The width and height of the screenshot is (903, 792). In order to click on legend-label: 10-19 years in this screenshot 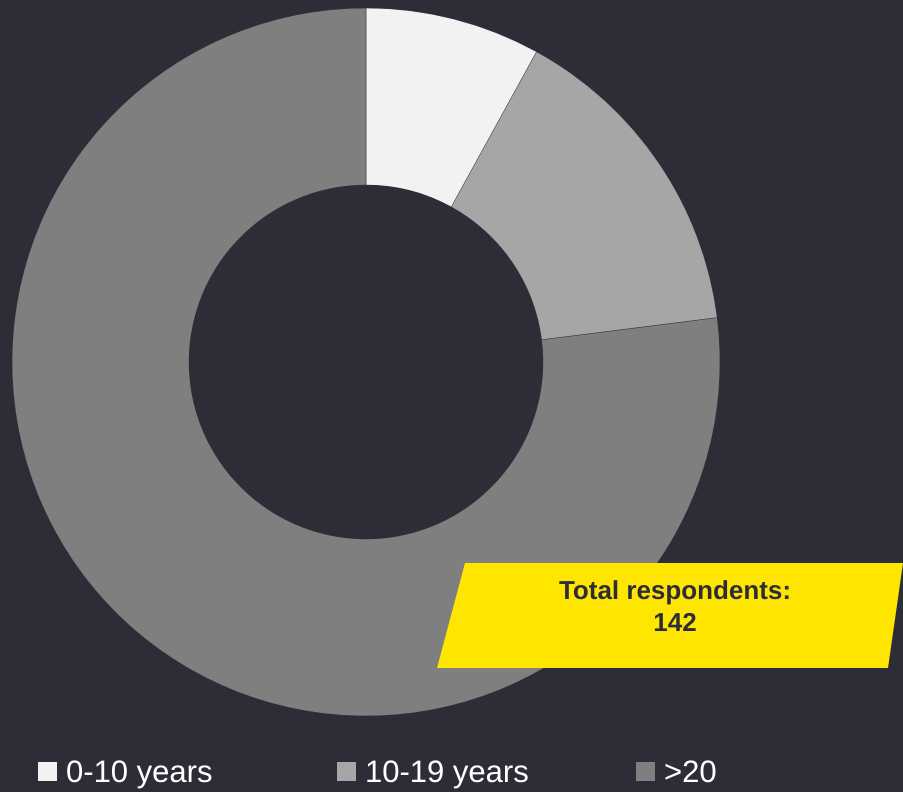, I will do `click(447, 771)`.